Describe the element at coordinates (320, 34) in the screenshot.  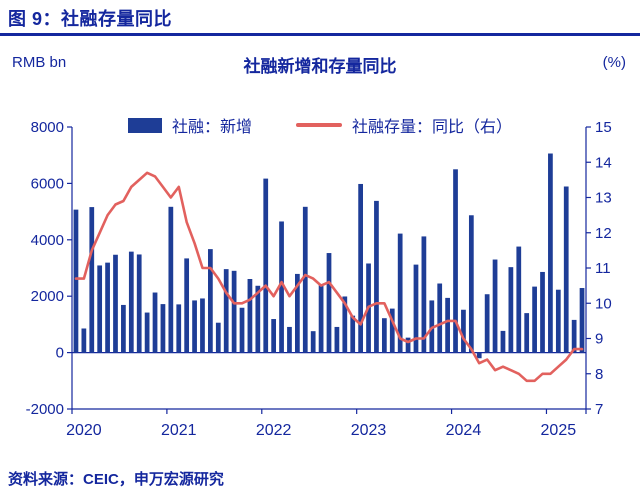
I see `header-divider` at that location.